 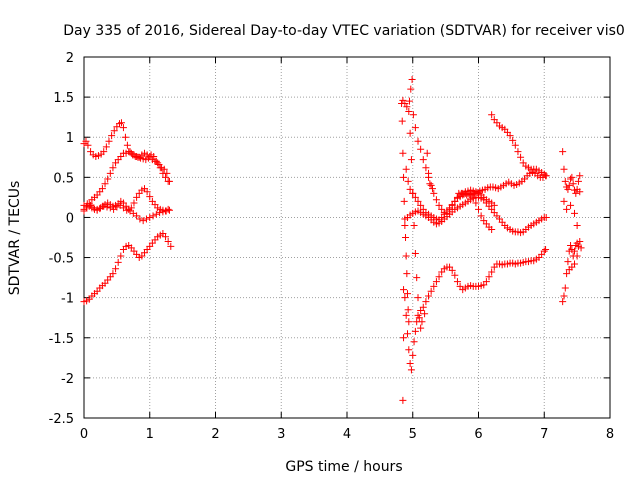 What do you see at coordinates (475, 310) in the screenshot?
I see `series-arc-b-lower` at bounding box center [475, 310].